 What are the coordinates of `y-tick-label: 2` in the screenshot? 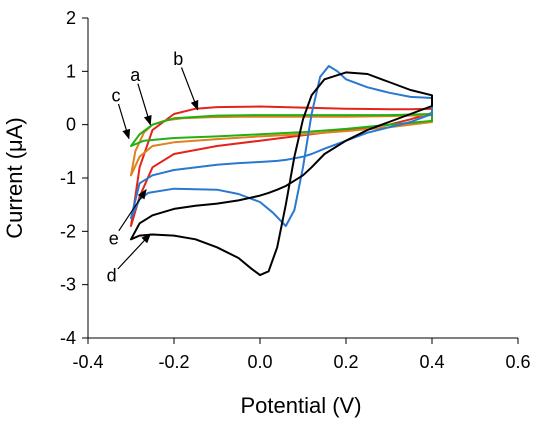 It's located at (71, 18).